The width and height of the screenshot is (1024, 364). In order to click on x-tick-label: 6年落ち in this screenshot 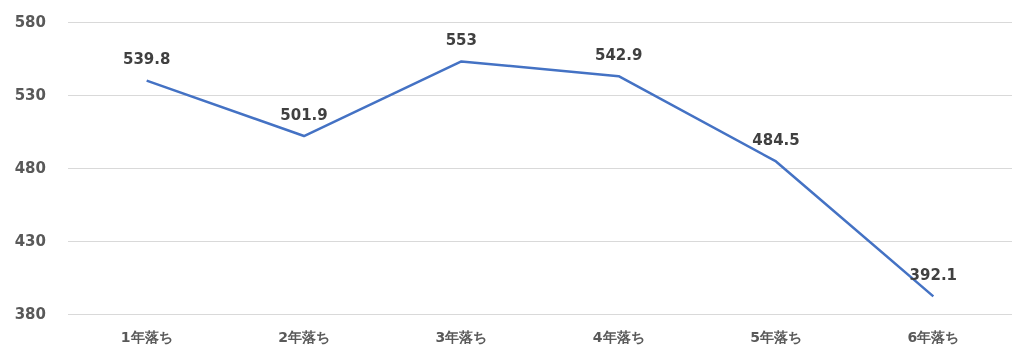, I will do `click(933, 337)`.